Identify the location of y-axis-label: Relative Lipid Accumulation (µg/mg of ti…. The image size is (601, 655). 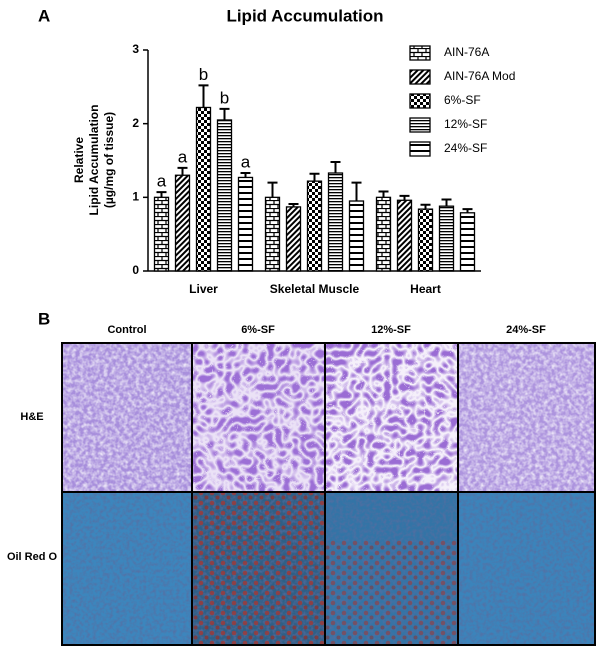
(94, 160).